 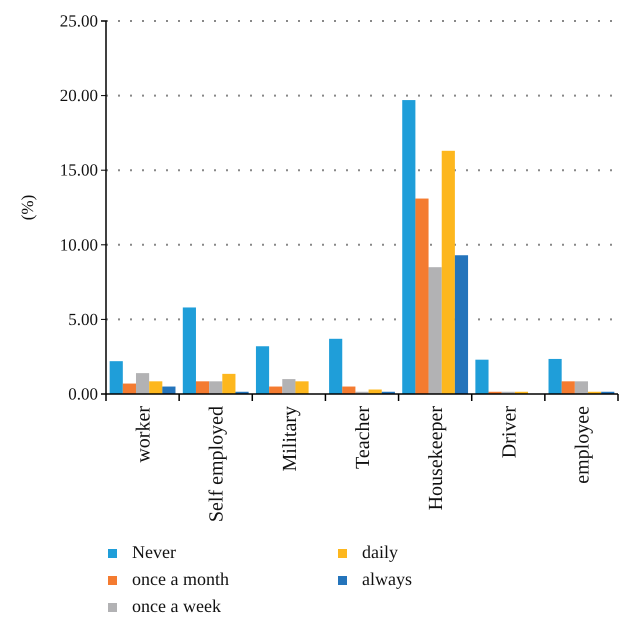 I want to click on legend-label: Never, so click(x=154, y=552).